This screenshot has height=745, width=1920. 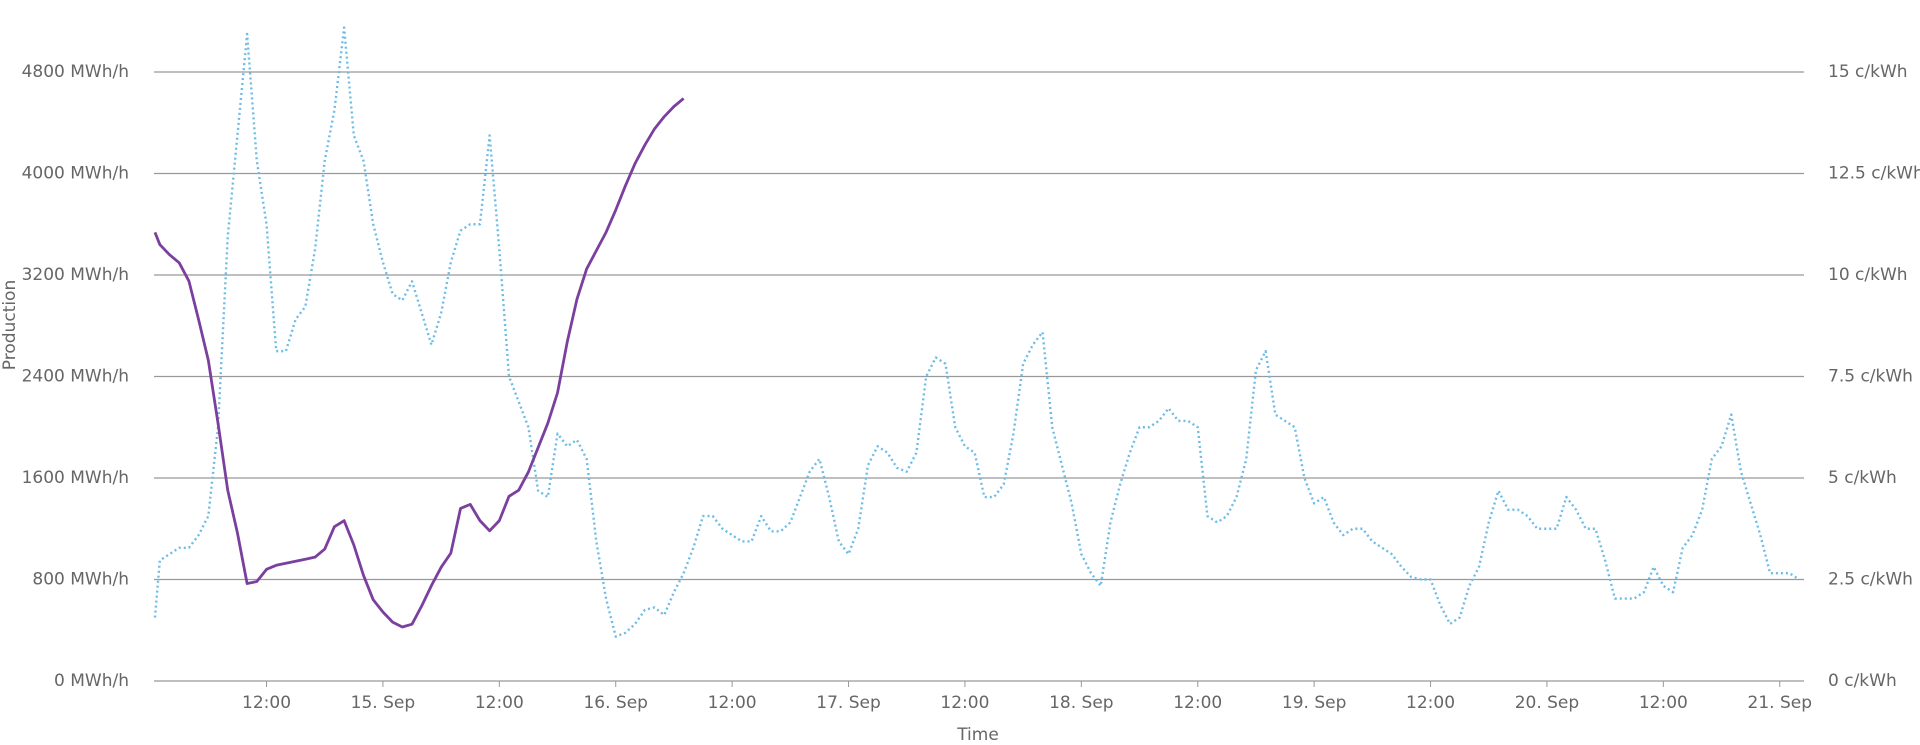 What do you see at coordinates (1780, 703) in the screenshot?
I see `x-tick-label: 21. Sep` at bounding box center [1780, 703].